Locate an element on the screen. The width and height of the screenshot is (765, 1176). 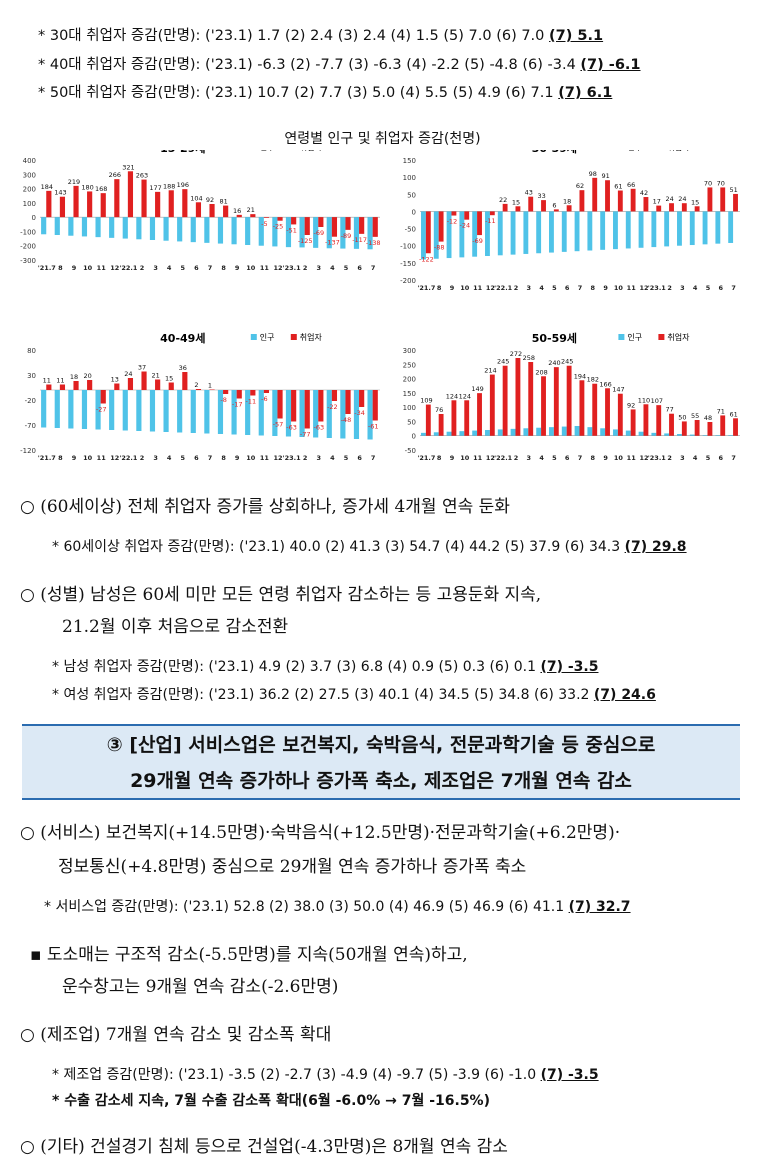
data-label: 104 is located at coordinates (196, 198).